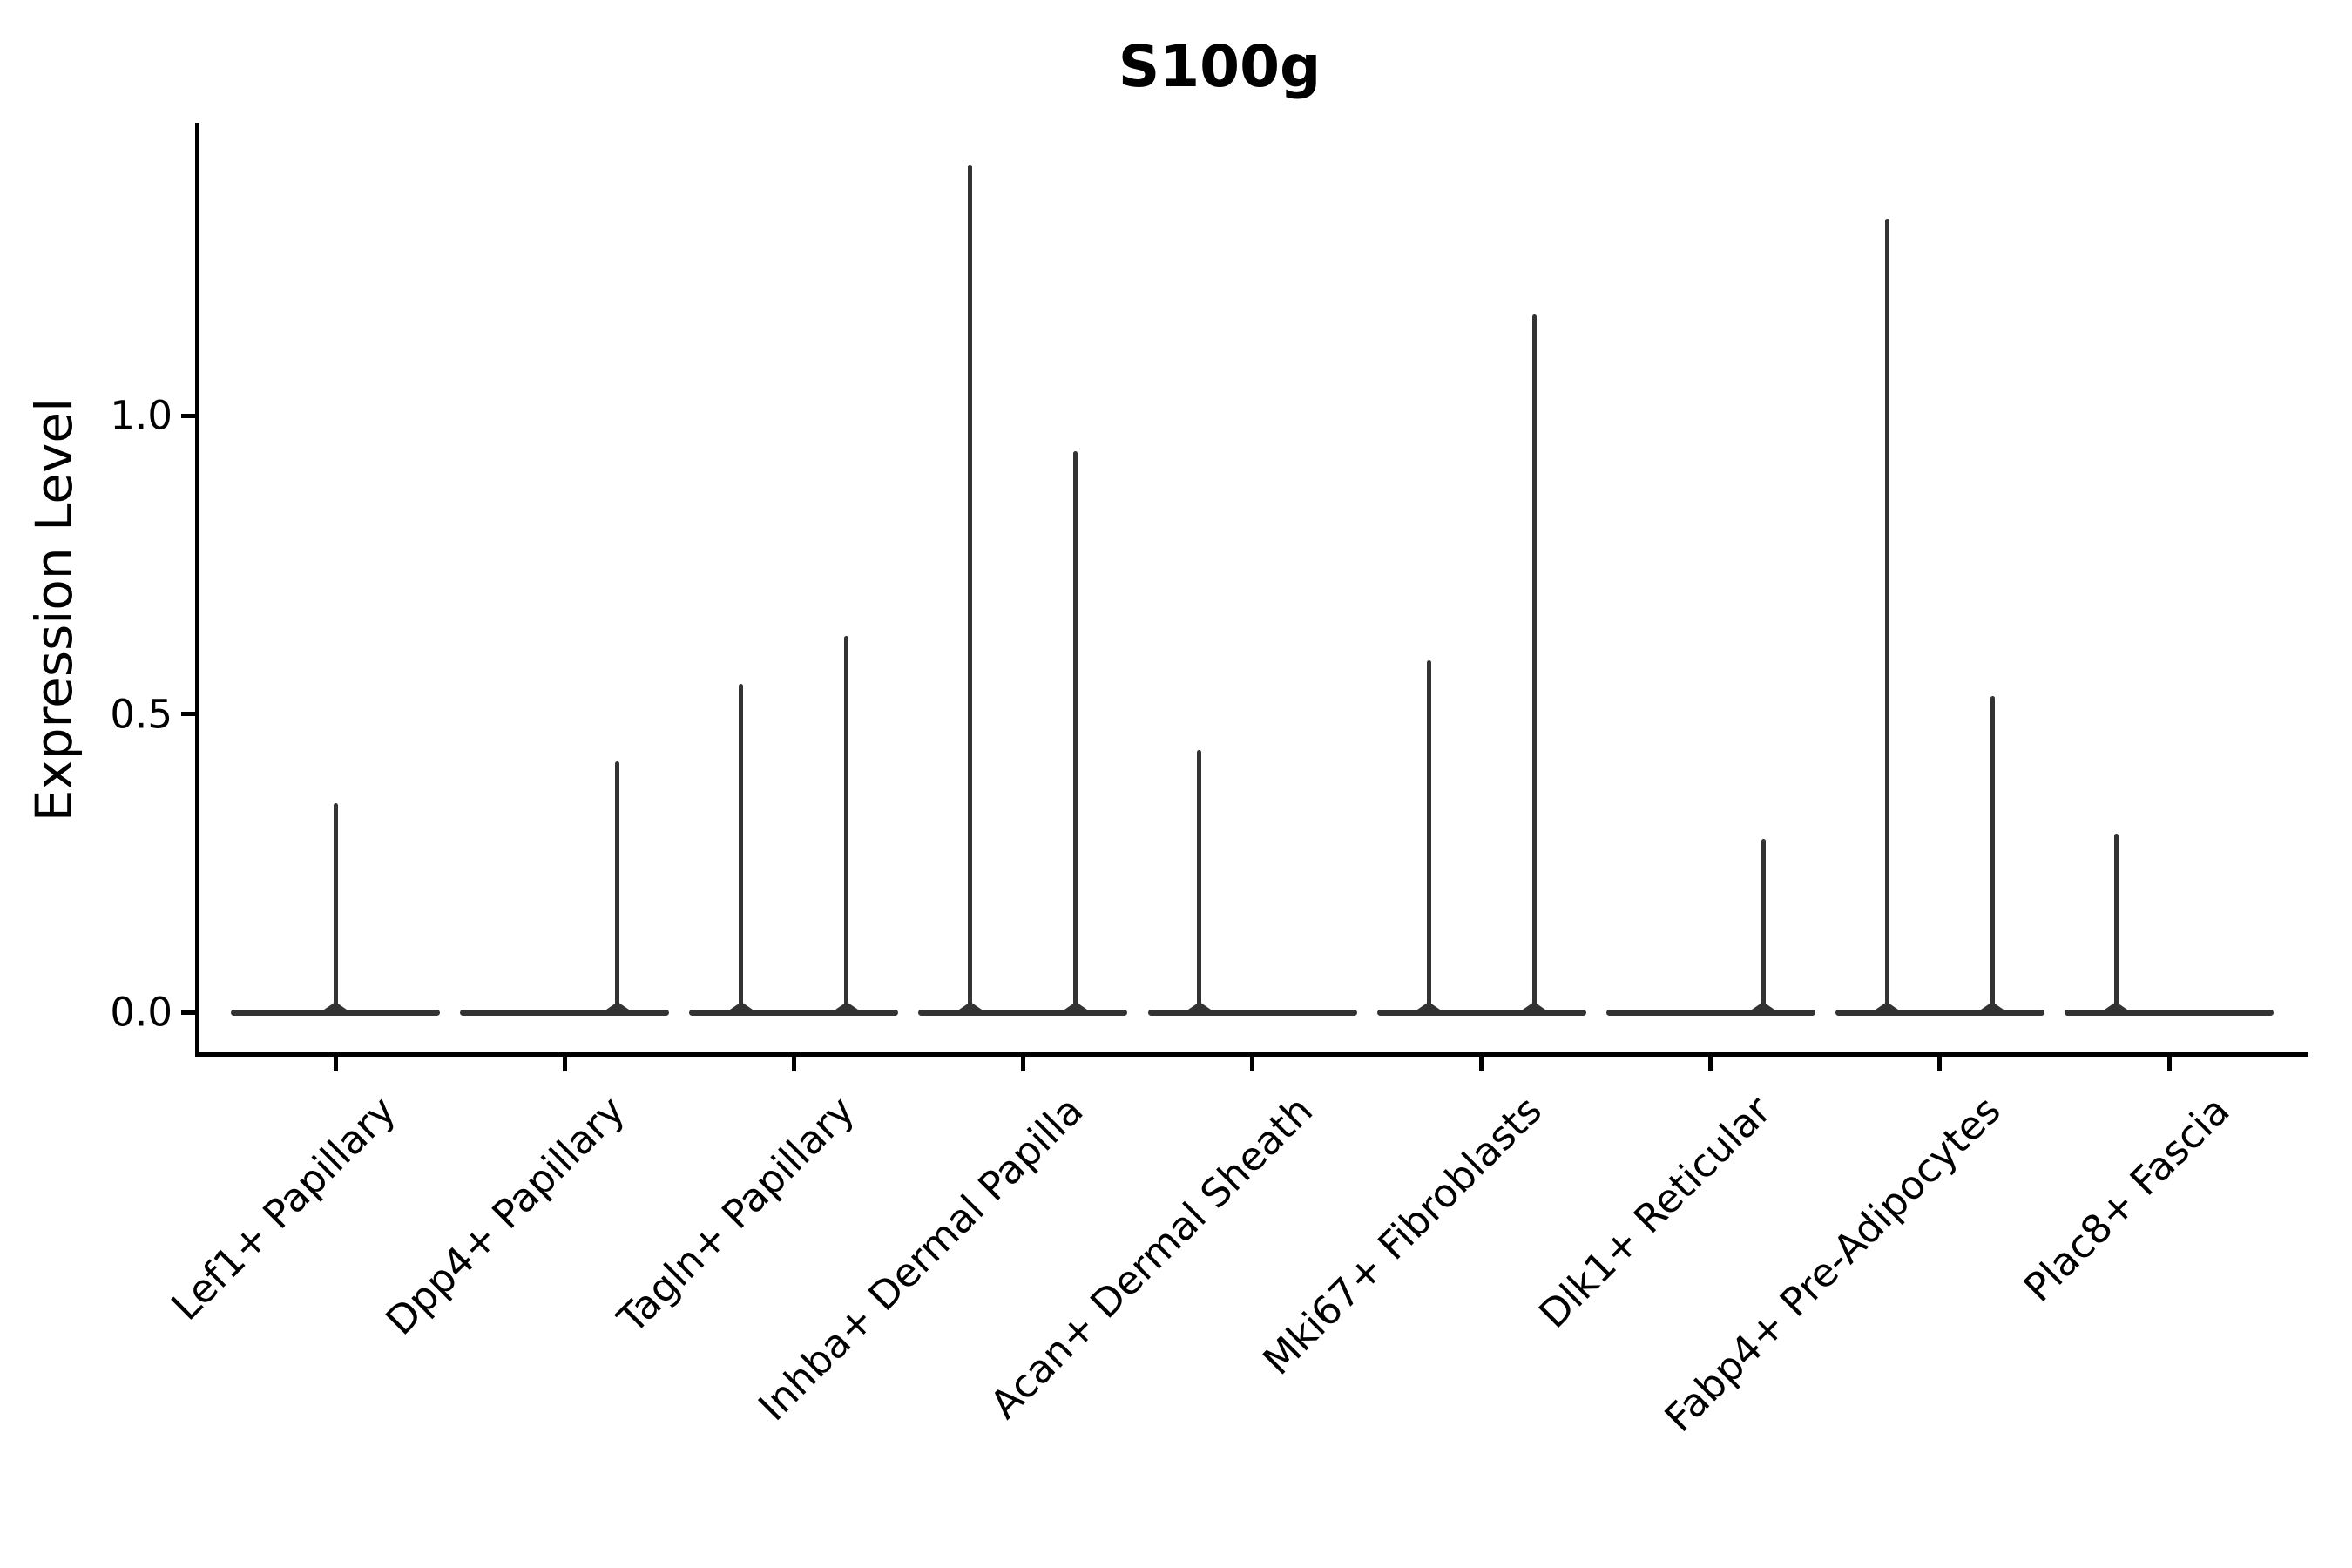 The width and height of the screenshot is (2352, 1568). What do you see at coordinates (141, 714) in the screenshot?
I see `y-axis-tick-label: 0.5` at bounding box center [141, 714].